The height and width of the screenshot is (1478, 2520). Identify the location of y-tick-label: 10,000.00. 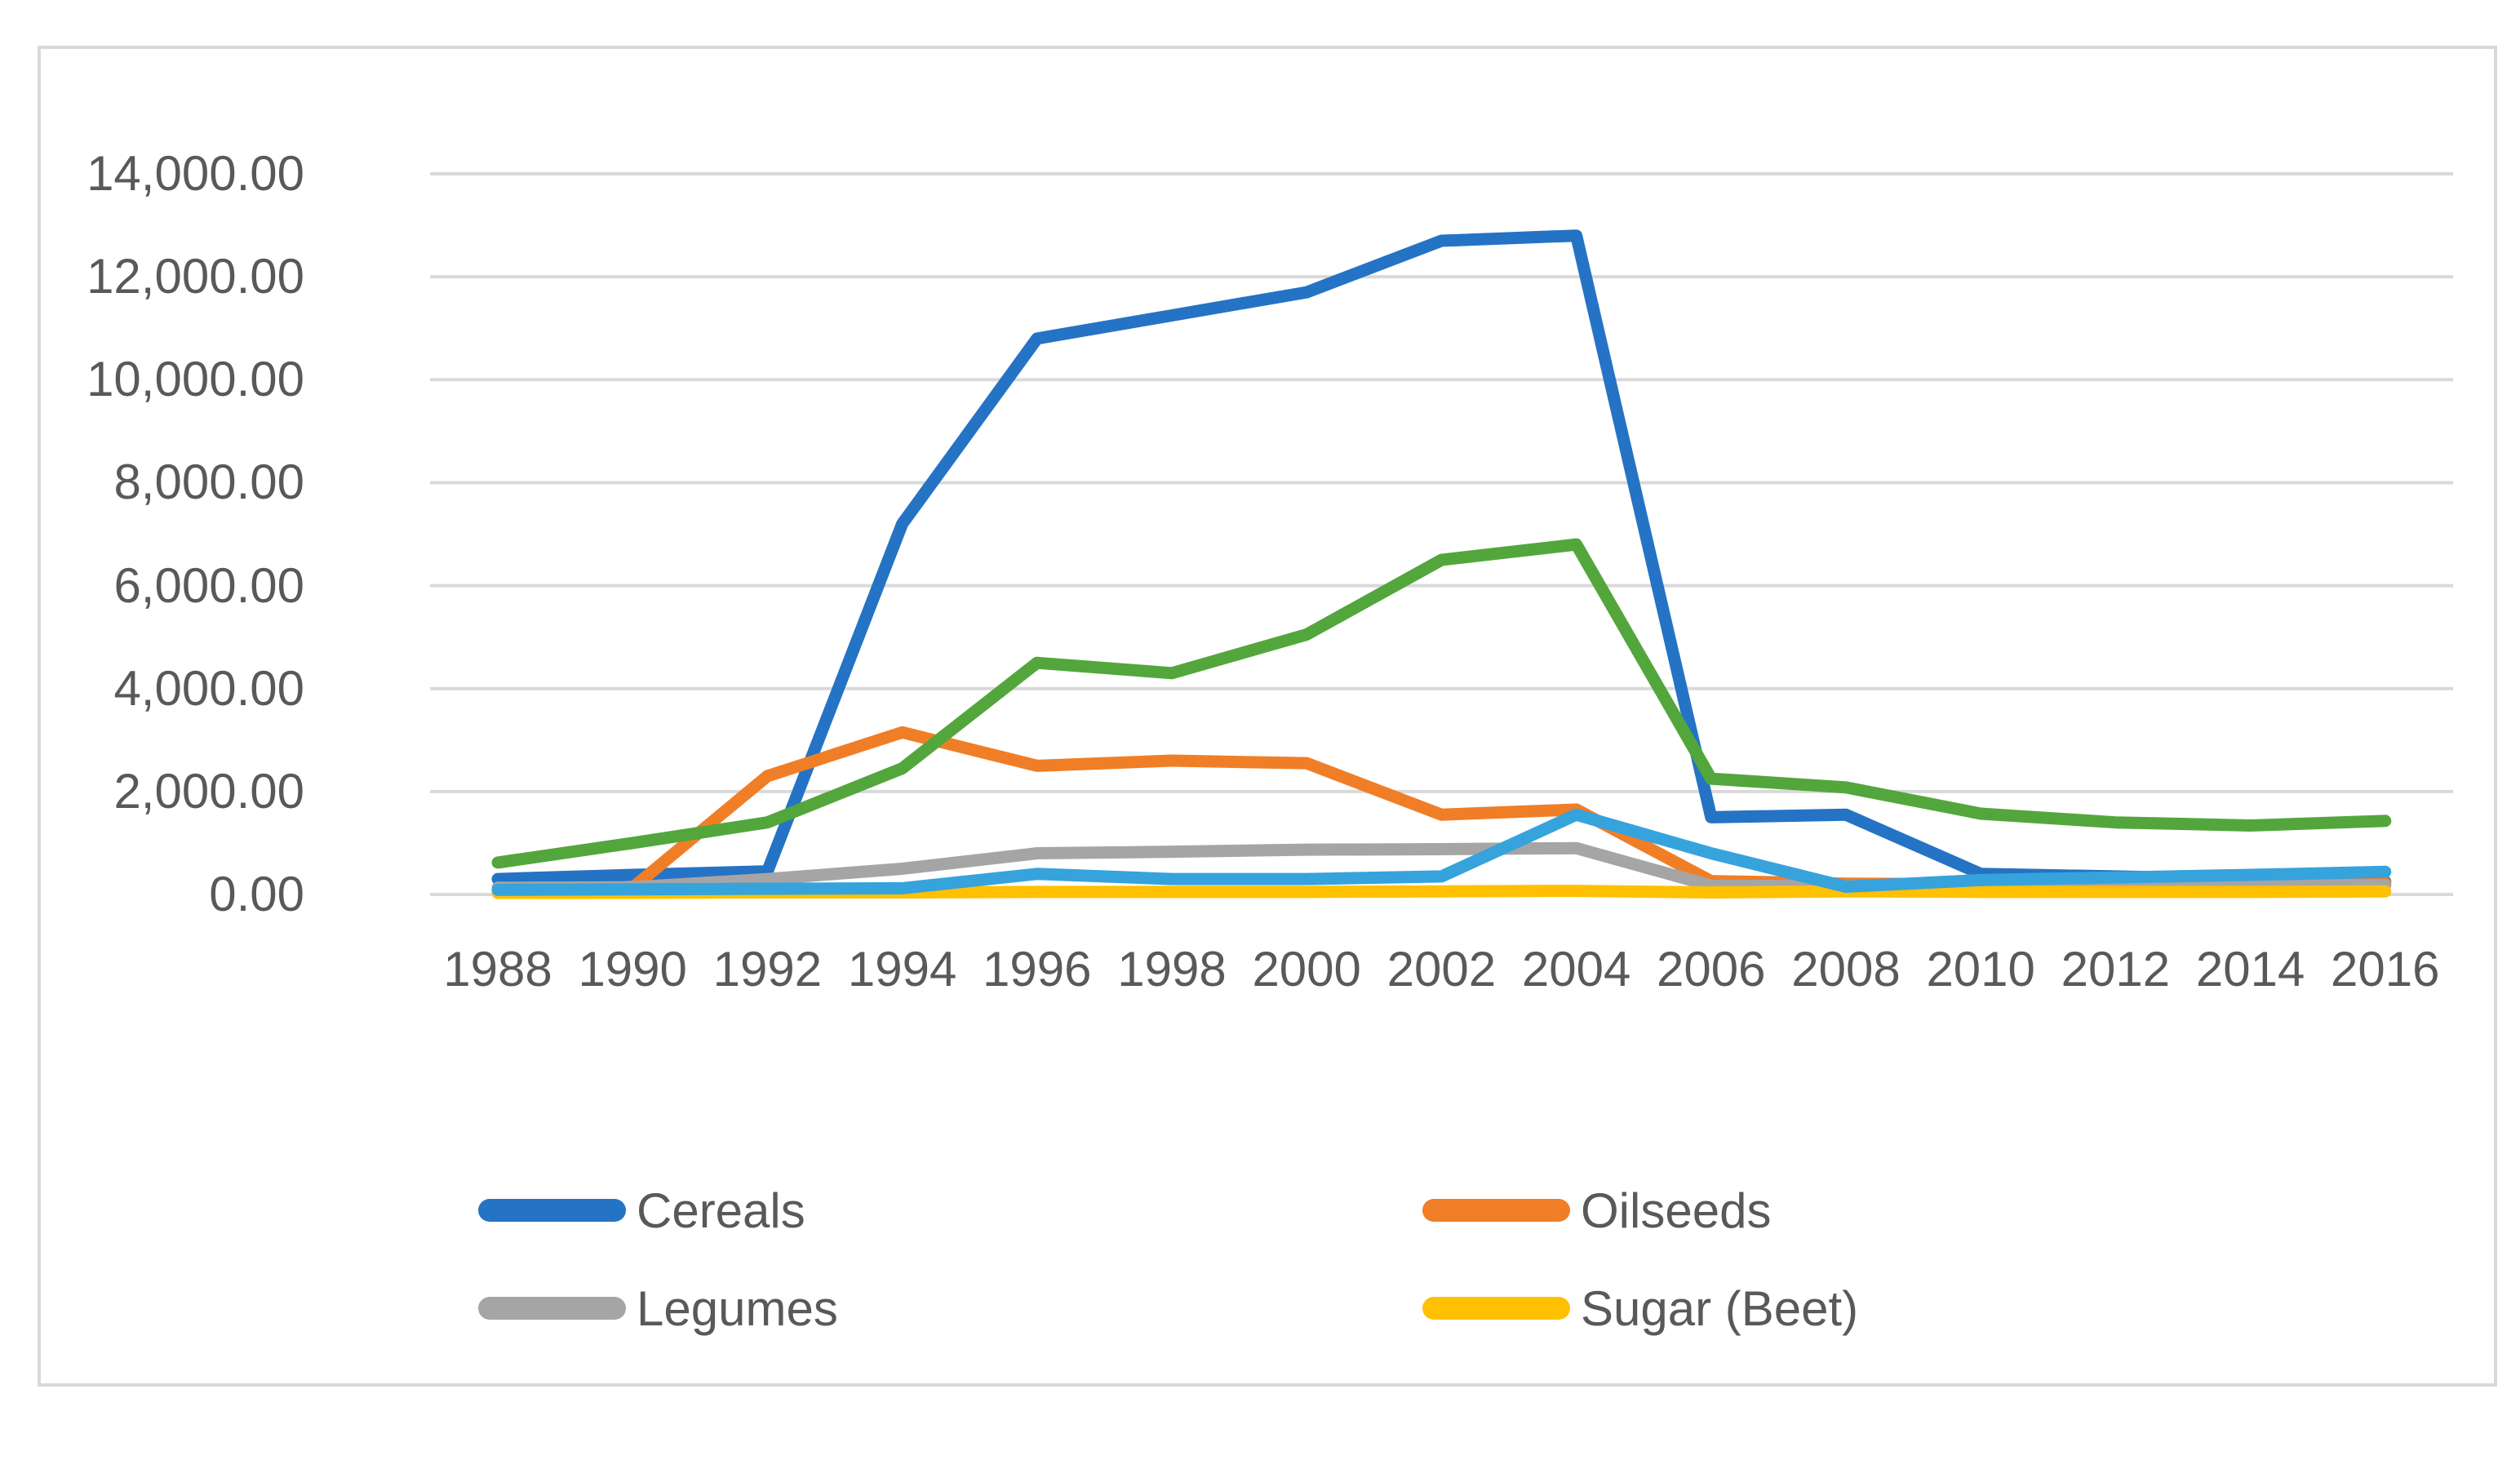
(196, 380).